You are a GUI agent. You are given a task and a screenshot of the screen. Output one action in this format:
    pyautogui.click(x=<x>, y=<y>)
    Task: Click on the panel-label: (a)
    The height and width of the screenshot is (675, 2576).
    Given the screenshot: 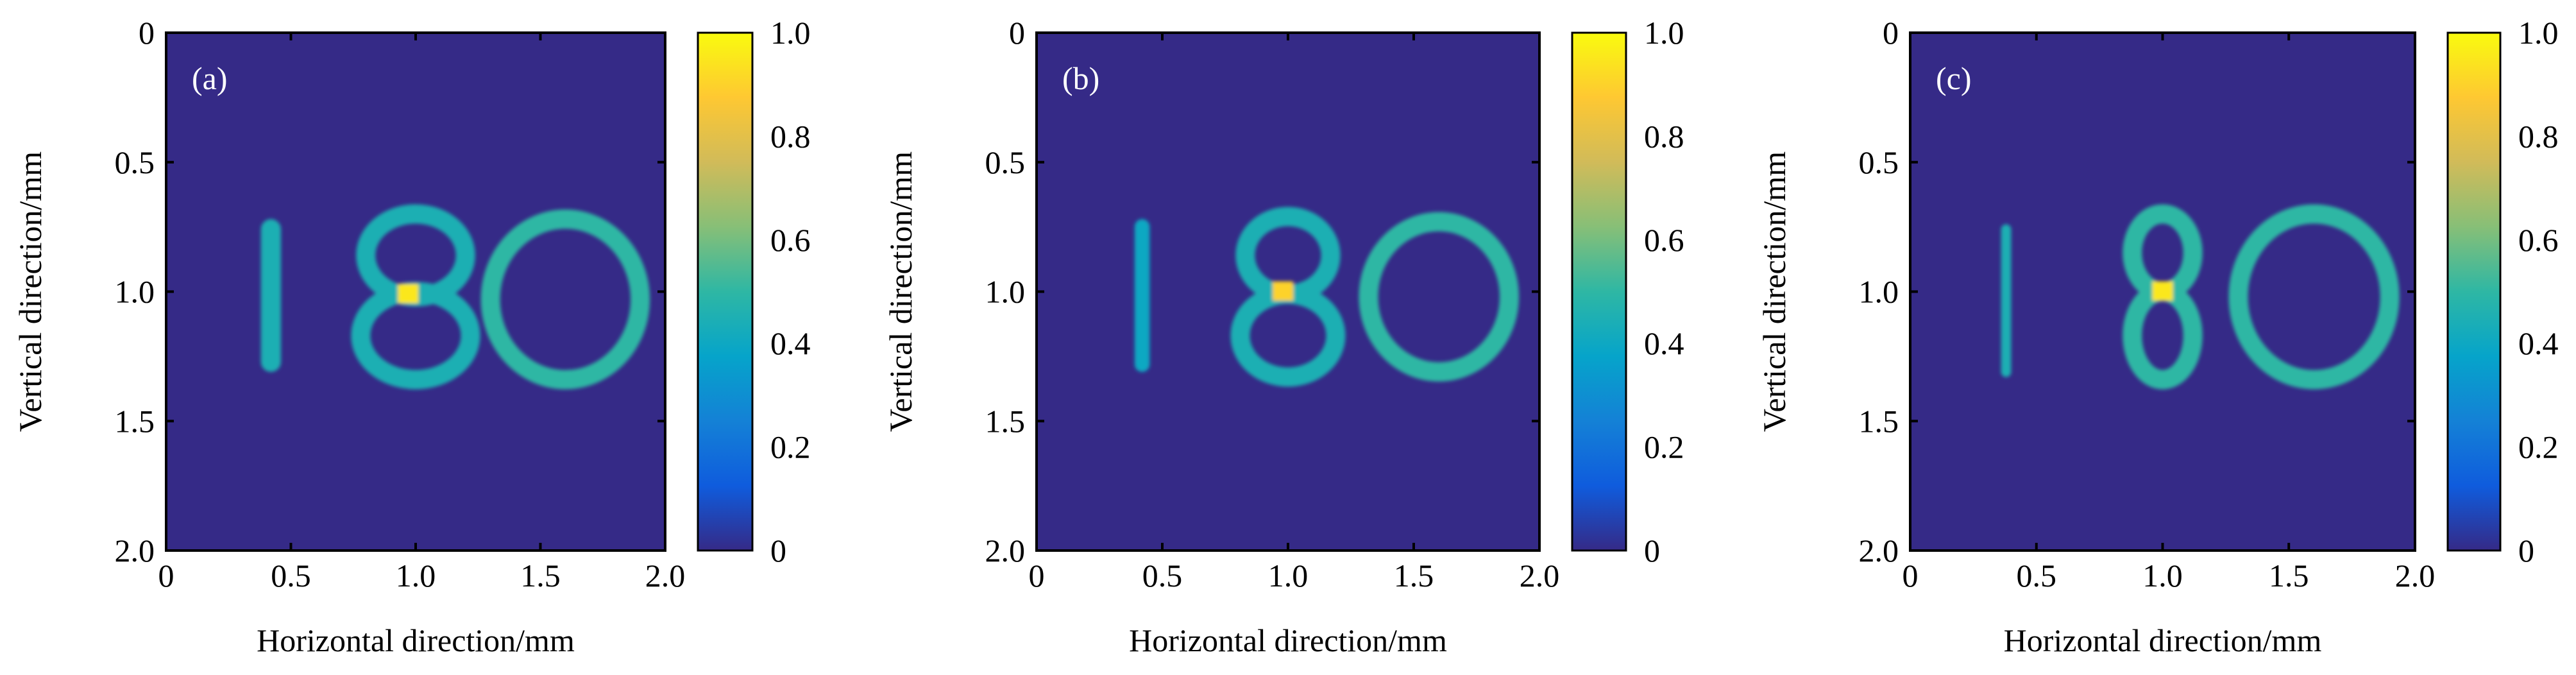 What is the action you would take?
    pyautogui.click(x=210, y=78)
    